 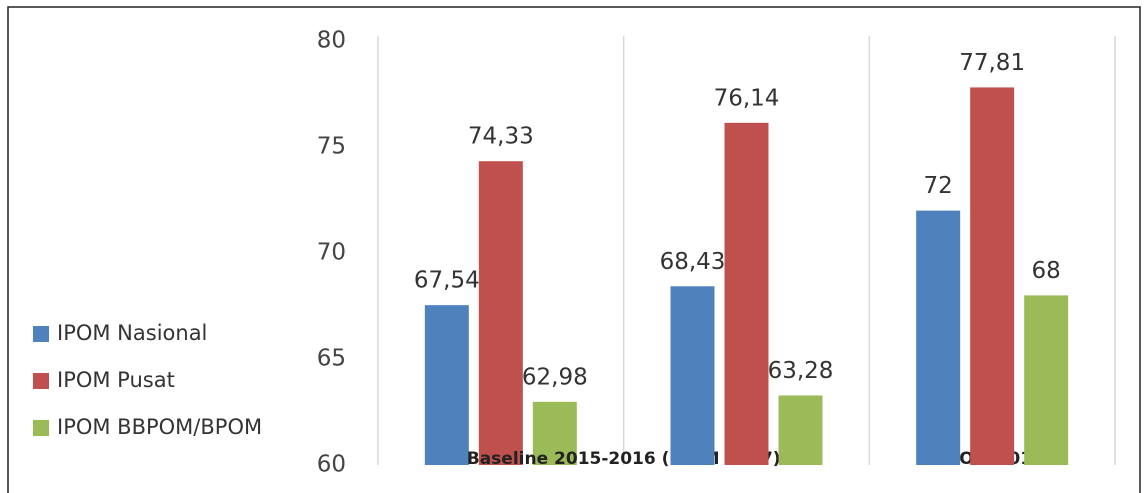 What do you see at coordinates (1046, 271) in the screenshot?
I see `data-label: 68` at bounding box center [1046, 271].